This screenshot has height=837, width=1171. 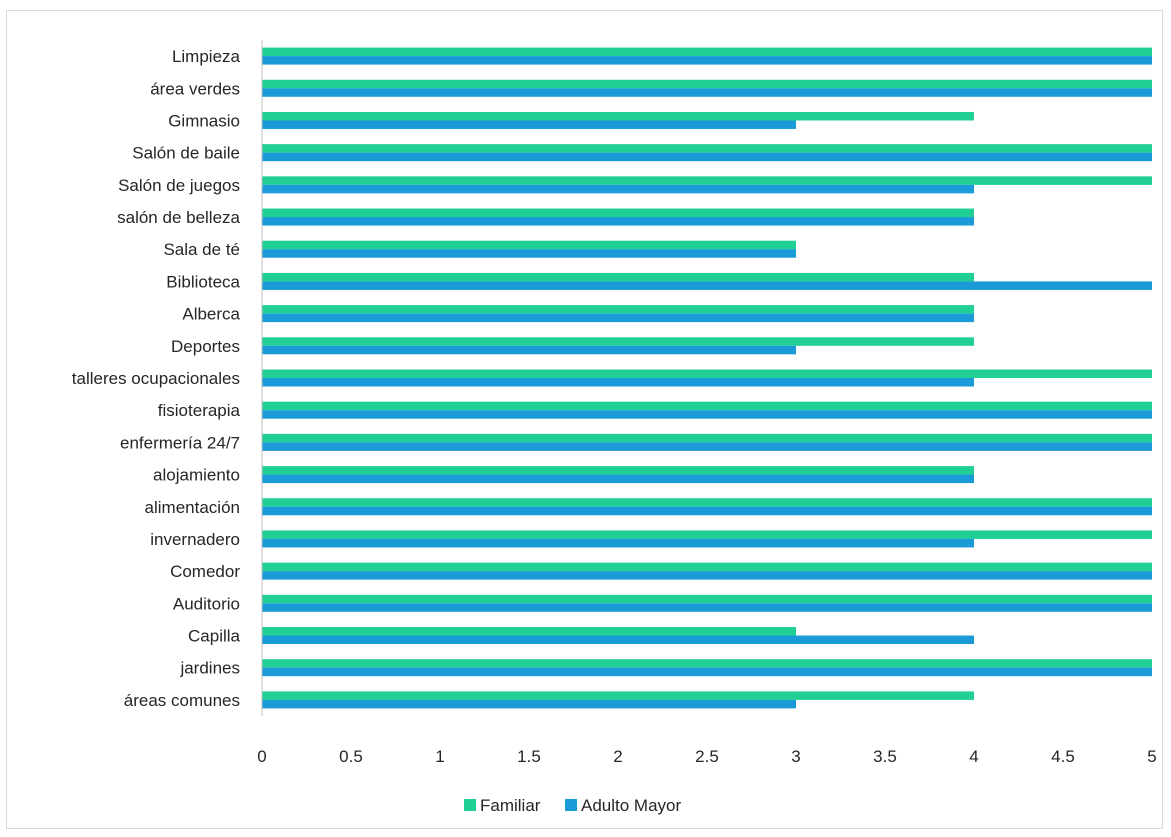 What do you see at coordinates (201, 249) in the screenshot?
I see `category-label: Sala de té` at bounding box center [201, 249].